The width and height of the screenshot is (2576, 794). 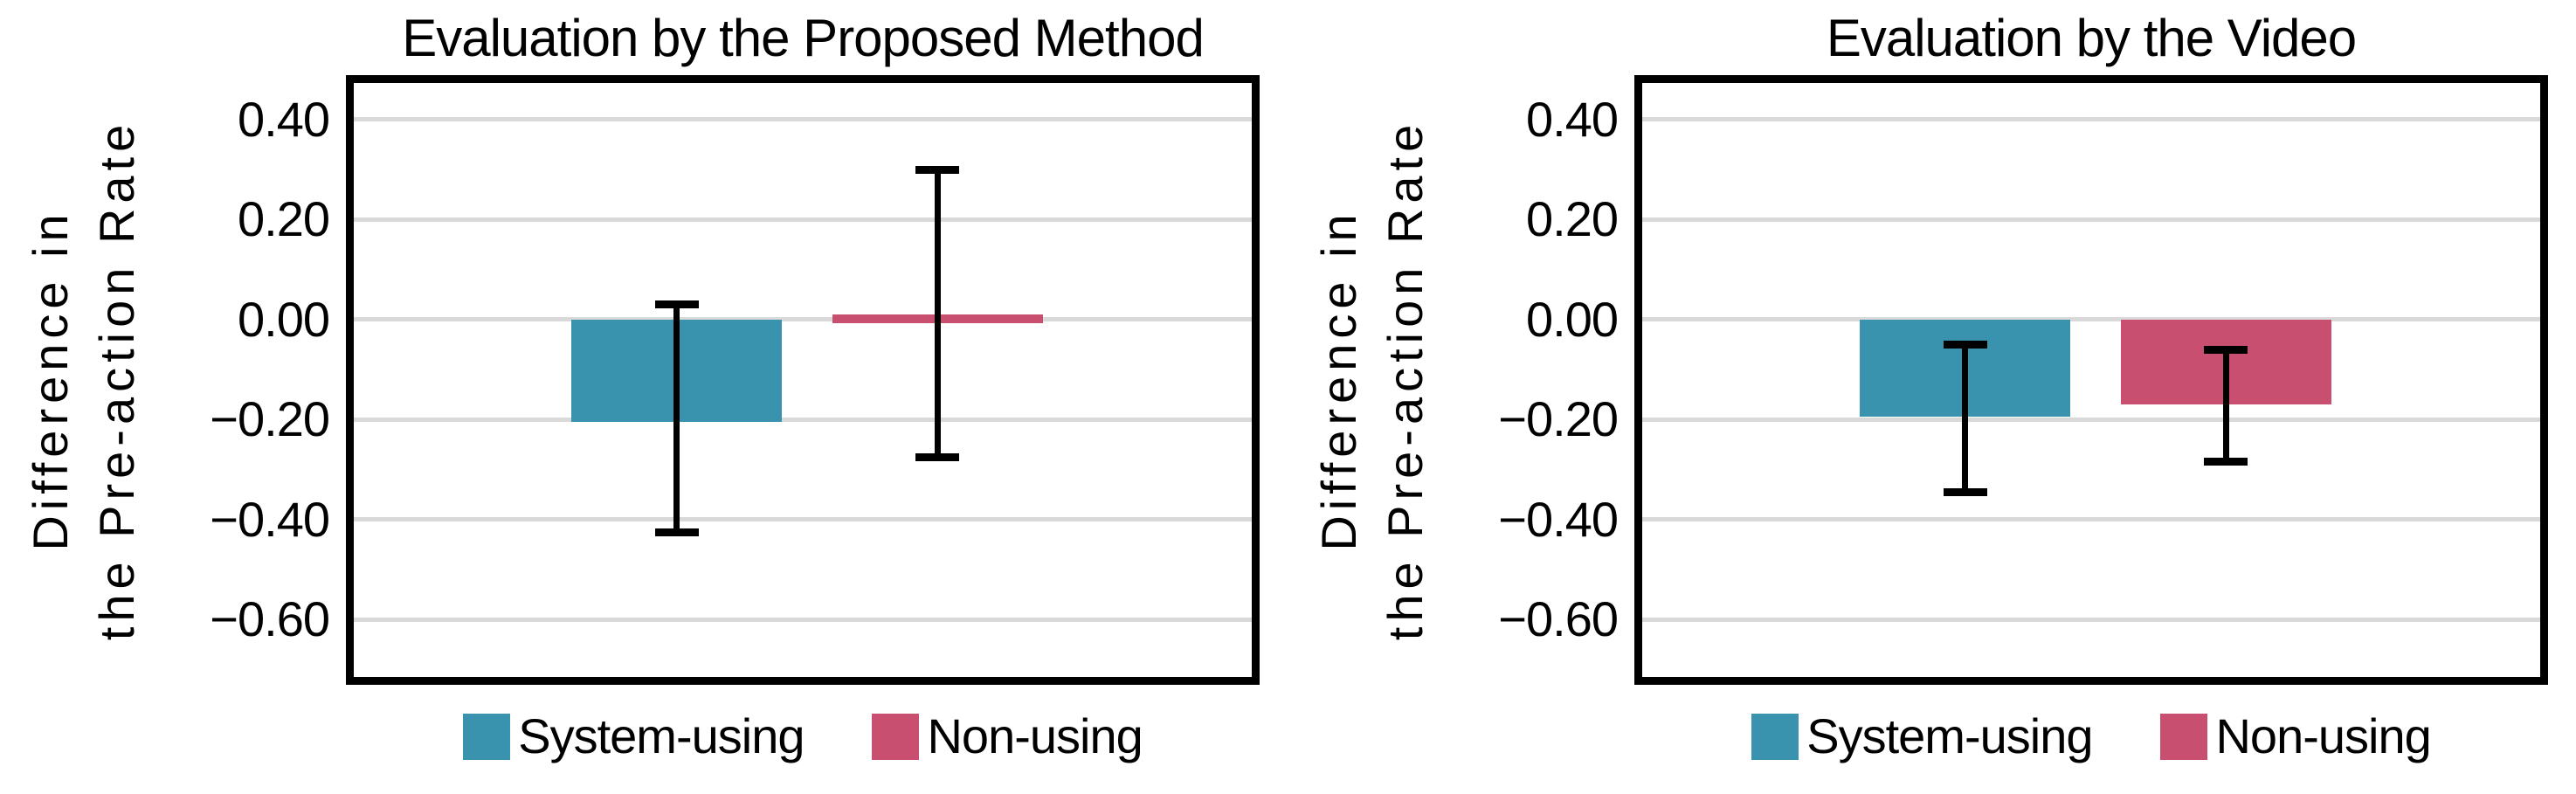 What do you see at coordinates (2091, 38) in the screenshot?
I see `chart-title: Evaluation by the Video` at bounding box center [2091, 38].